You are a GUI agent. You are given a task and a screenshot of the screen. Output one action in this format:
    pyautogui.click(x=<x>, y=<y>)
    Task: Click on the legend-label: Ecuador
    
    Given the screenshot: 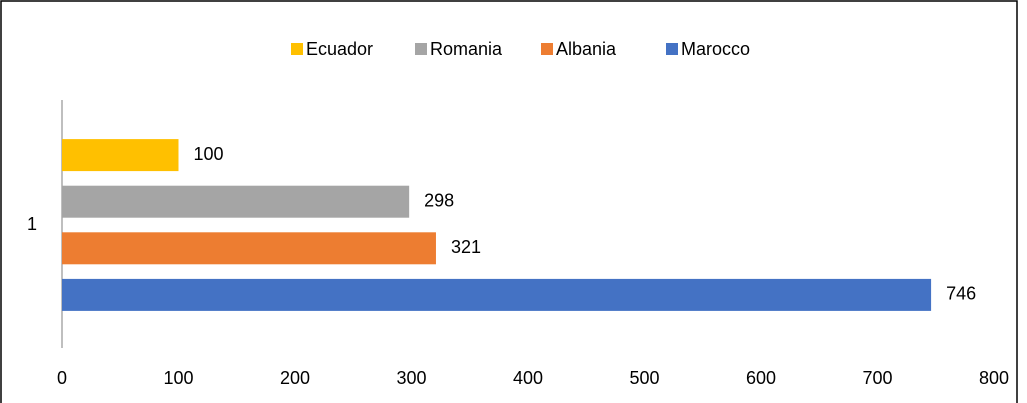 What is the action you would take?
    pyautogui.click(x=339, y=49)
    